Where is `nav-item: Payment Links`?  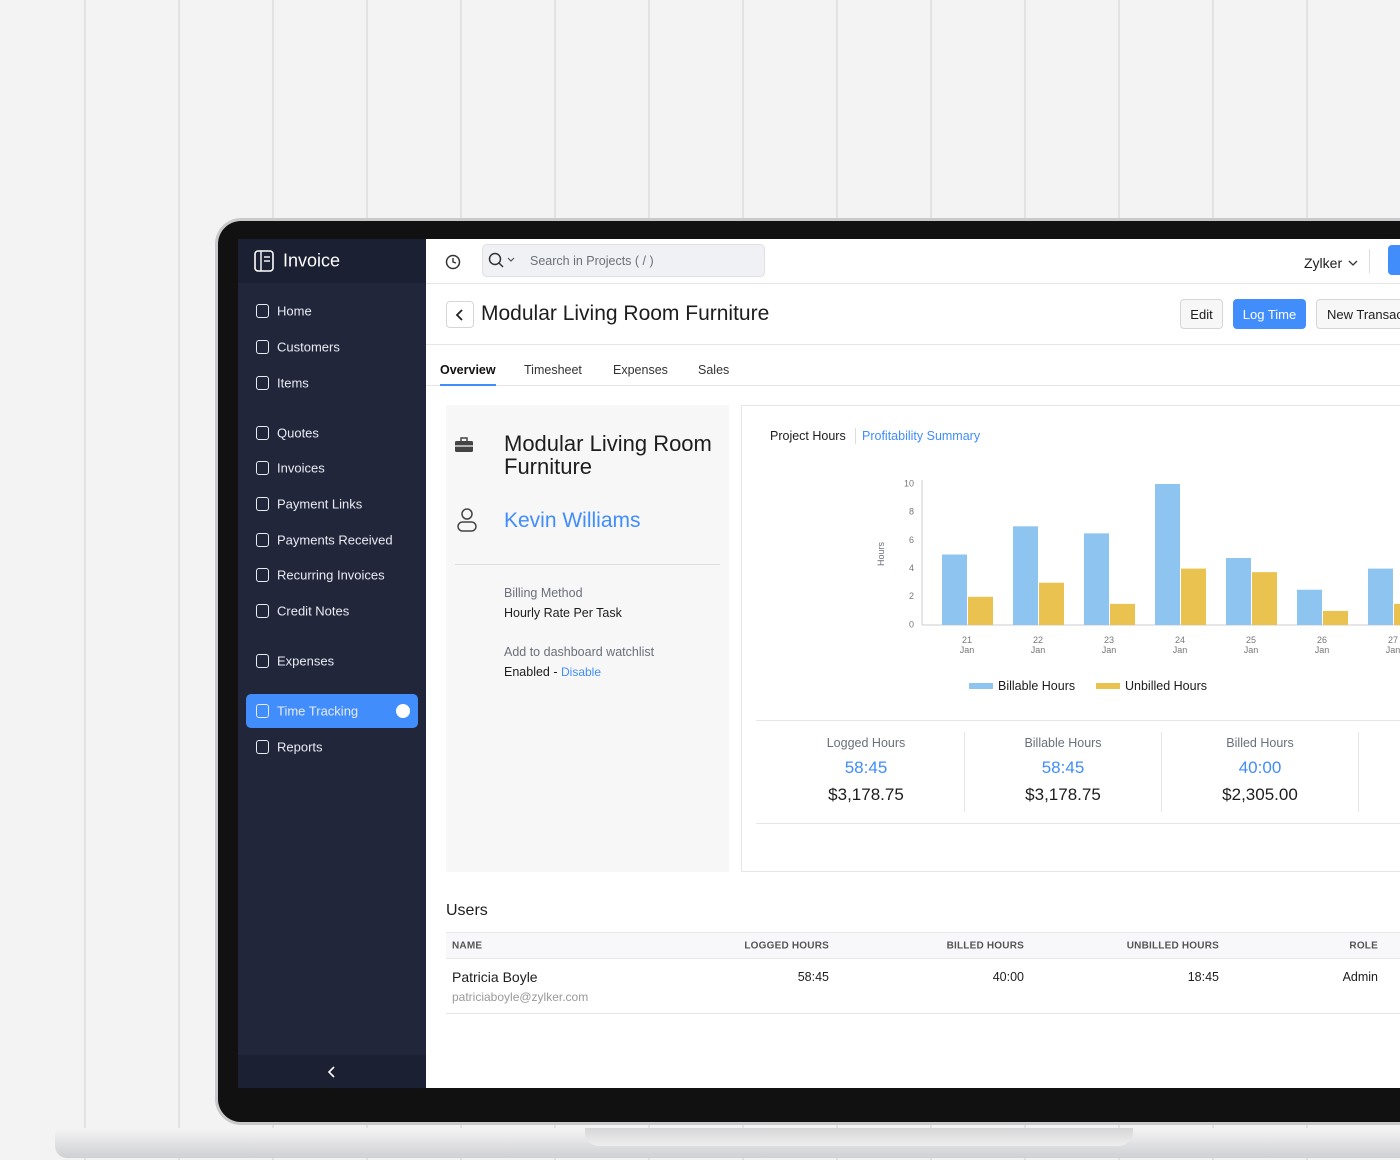 nav-item: Payment Links is located at coordinates (320, 504).